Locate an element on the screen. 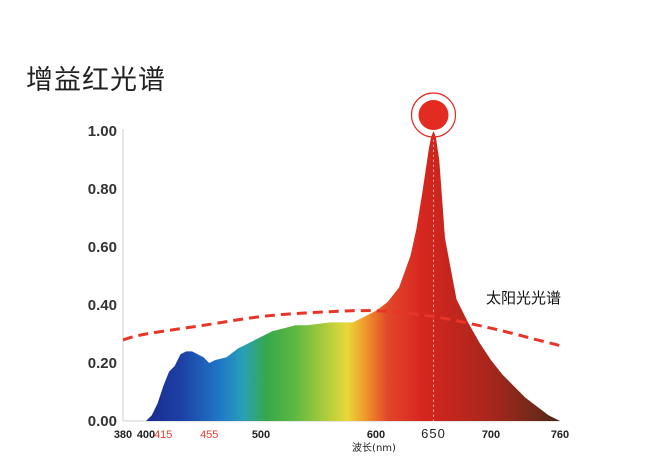 Image resolution: width=650 pixels, height=468 pixels. y-tick-label: 1.00 is located at coordinates (102, 131).